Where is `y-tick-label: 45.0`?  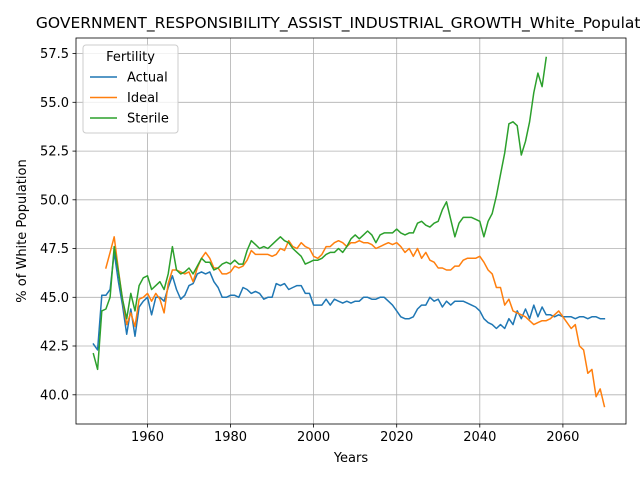 y-tick-label: 45.0 is located at coordinates (54, 298).